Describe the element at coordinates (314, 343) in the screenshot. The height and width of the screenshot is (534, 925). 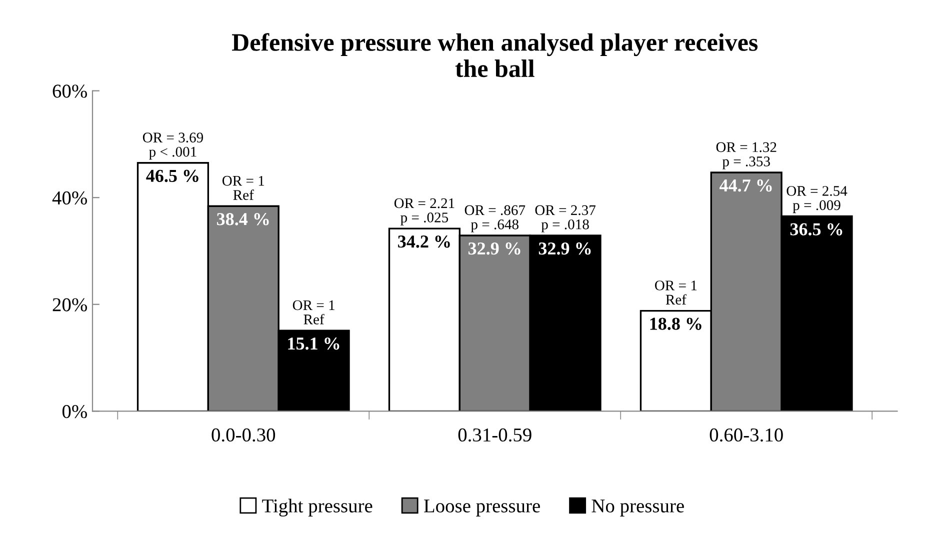
I see `data-label: 15.1 %` at that location.